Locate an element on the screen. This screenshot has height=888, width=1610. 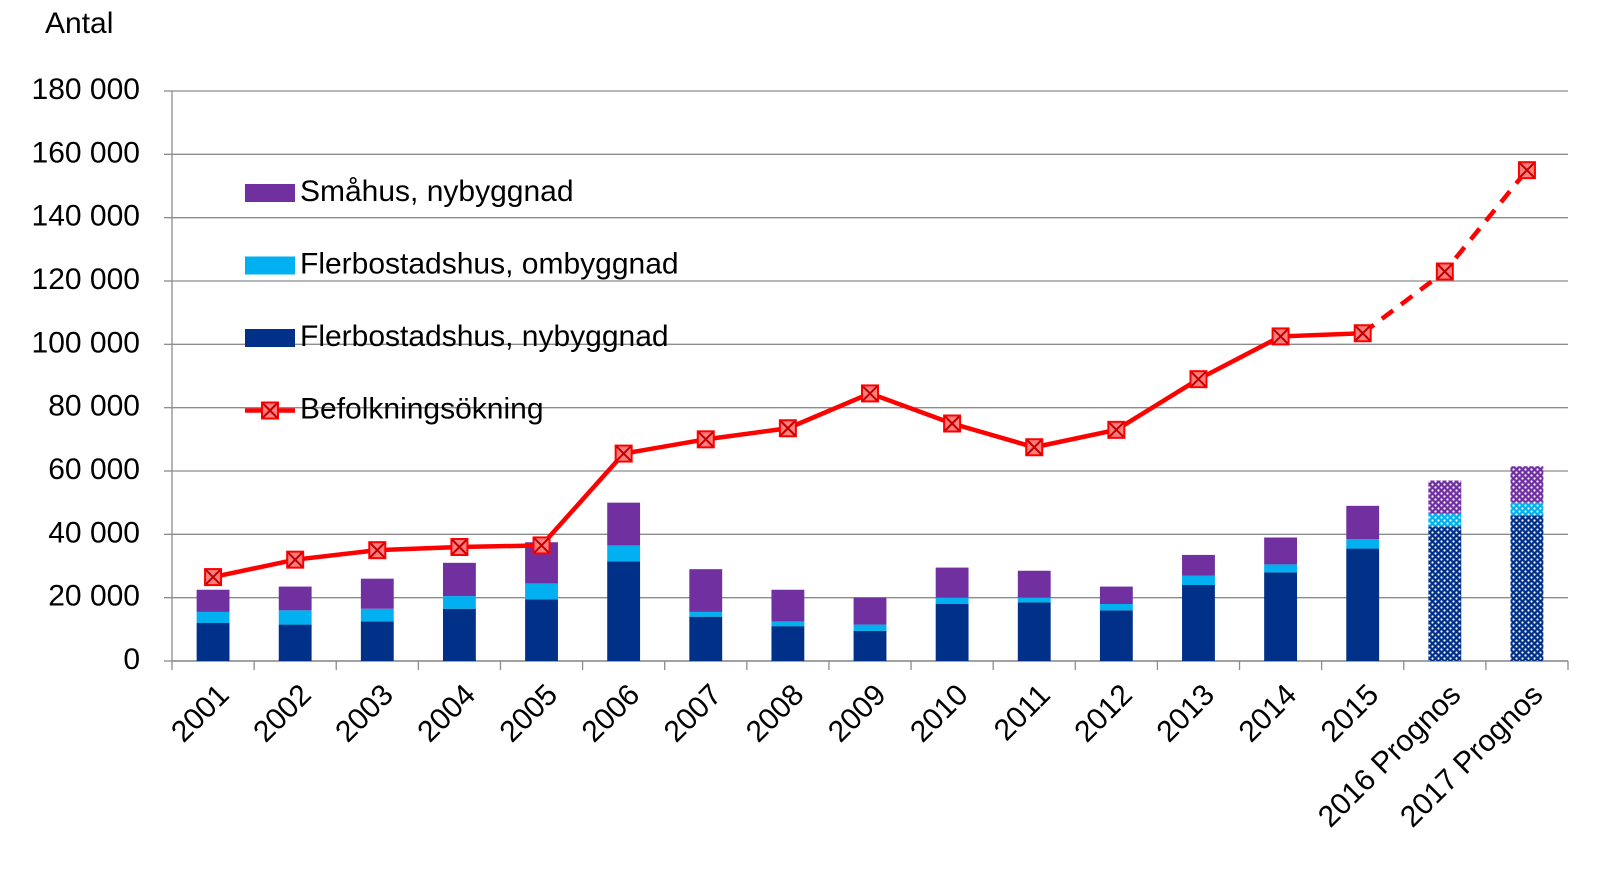
y-tick-label: 160 000 is located at coordinates (86, 152).